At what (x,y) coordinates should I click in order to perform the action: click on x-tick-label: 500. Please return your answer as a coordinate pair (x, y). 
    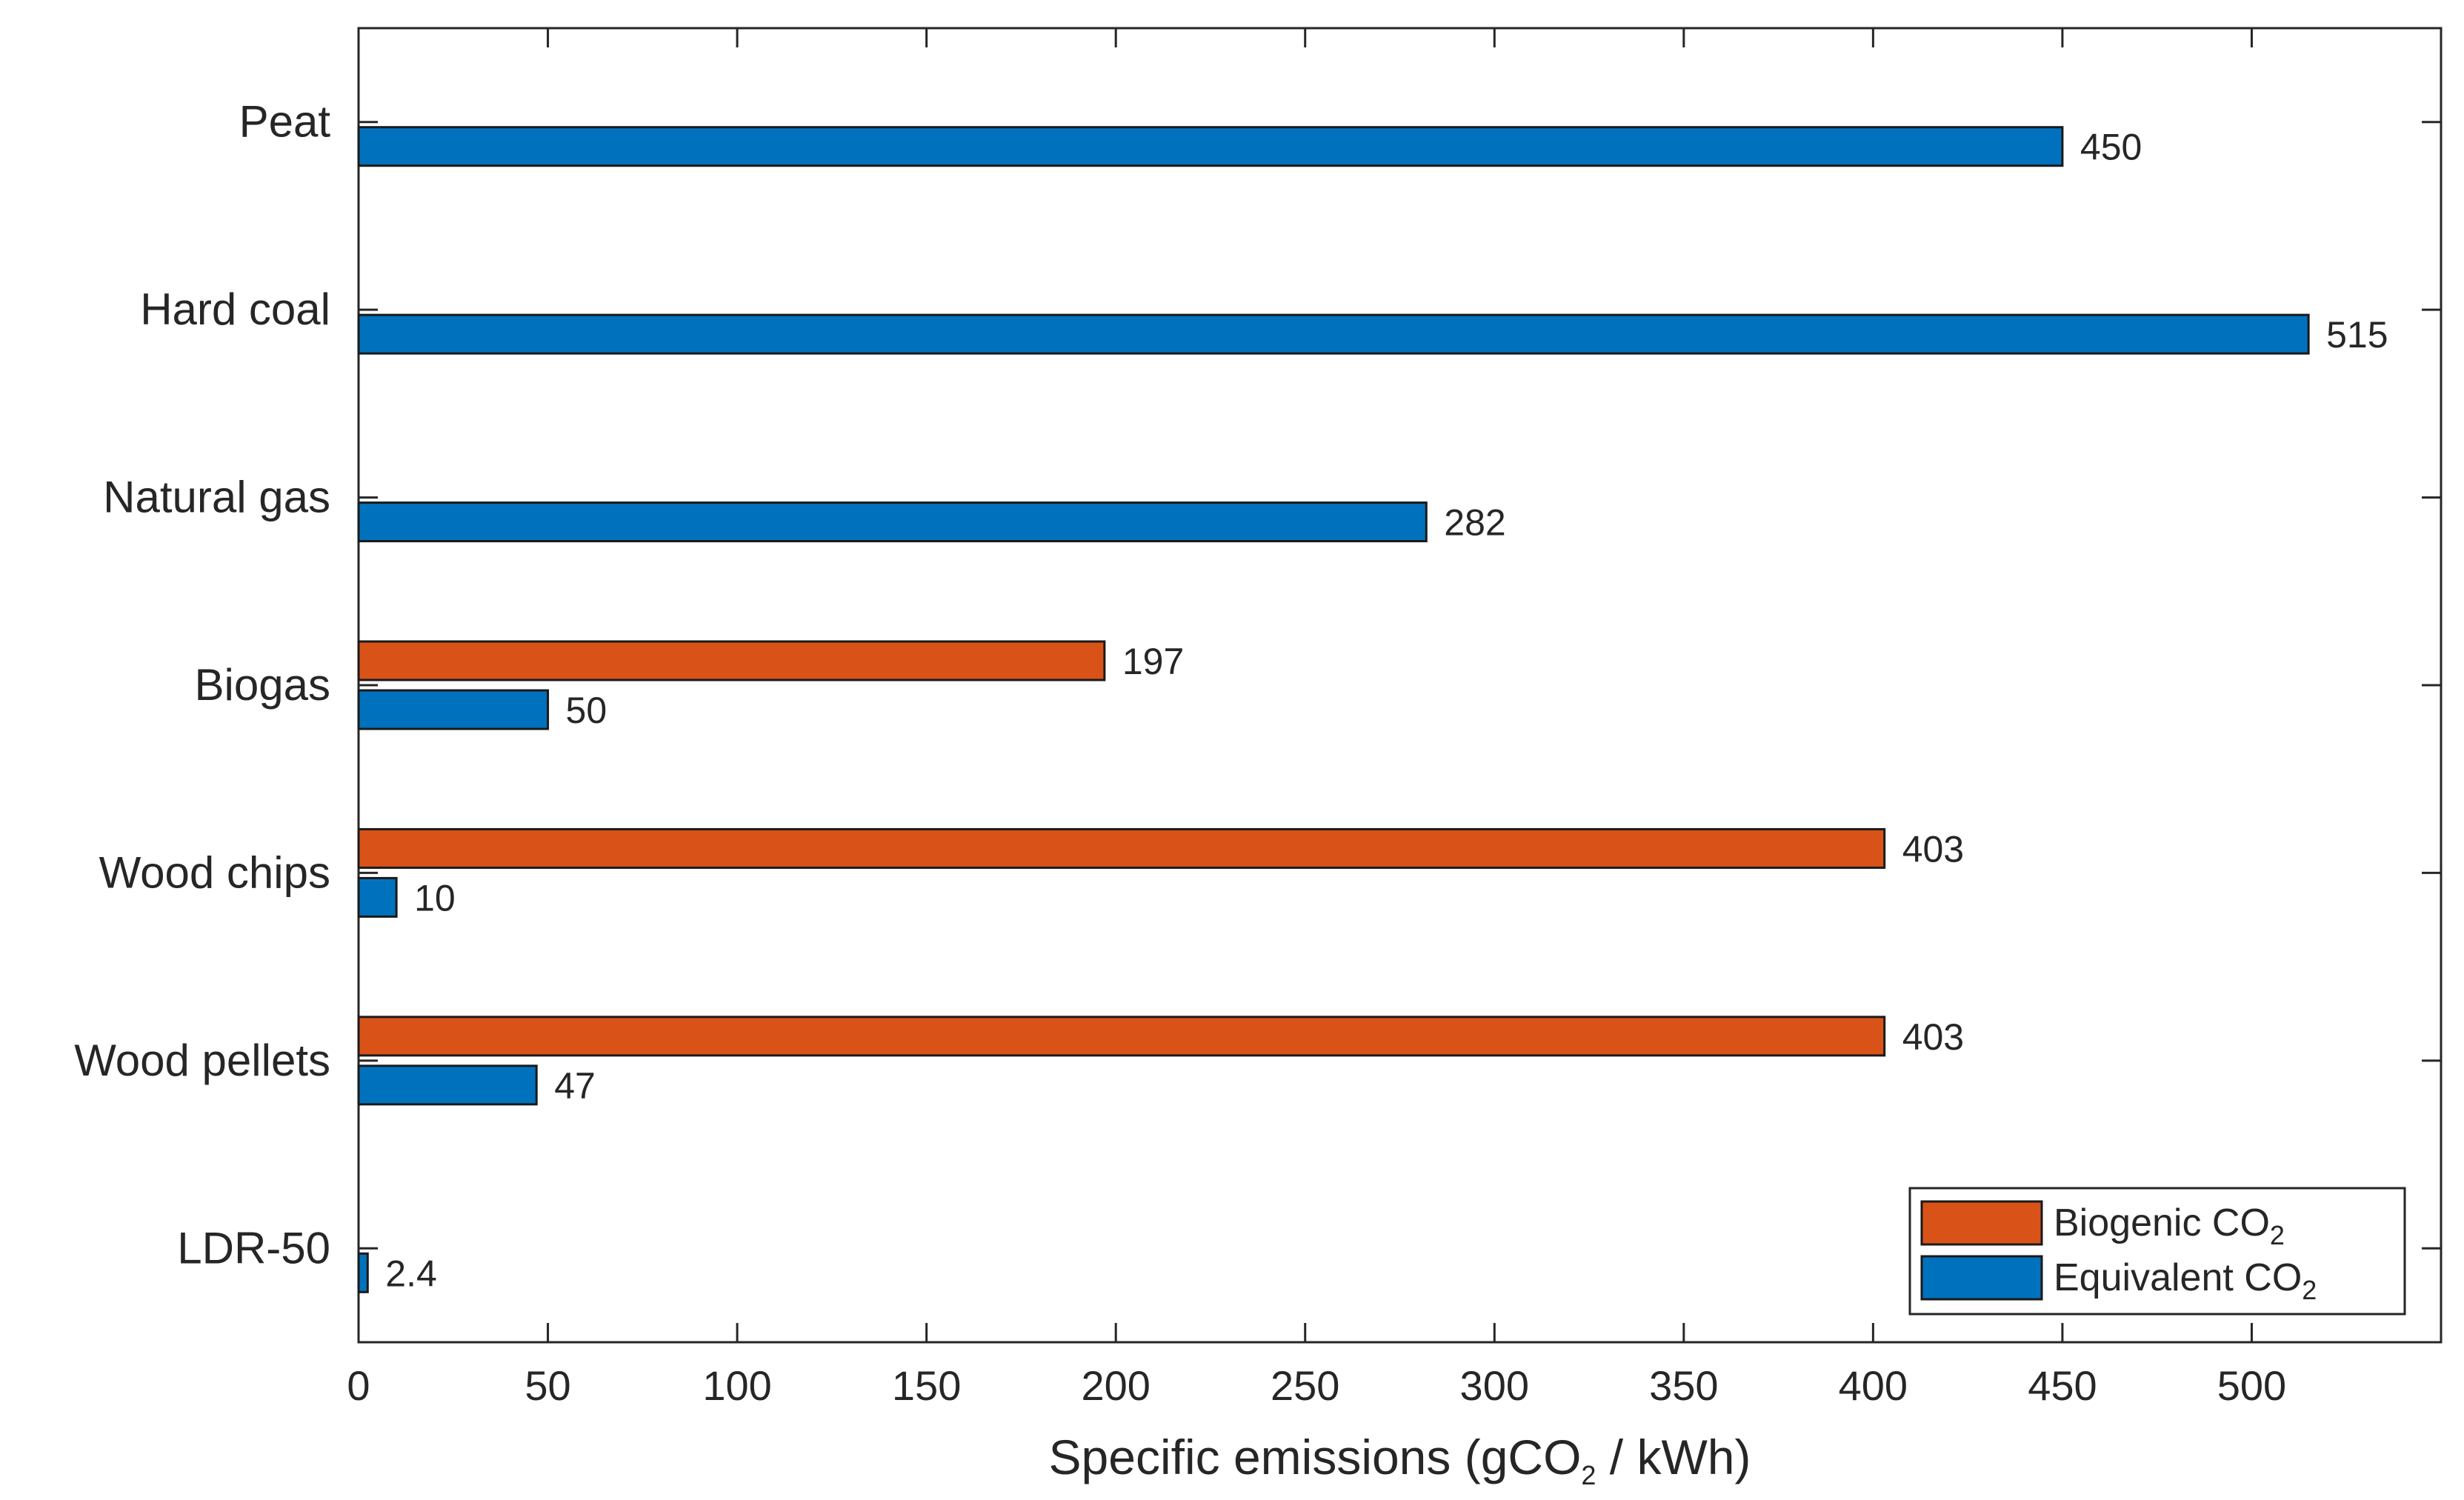
    Looking at the image, I should click on (2252, 1385).